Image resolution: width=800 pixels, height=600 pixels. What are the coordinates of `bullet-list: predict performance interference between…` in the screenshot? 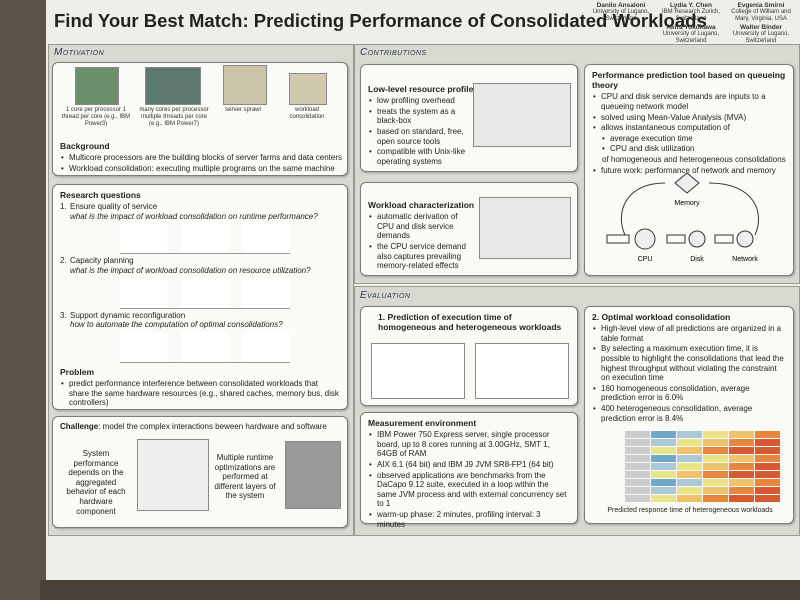 It's located at (200, 393).